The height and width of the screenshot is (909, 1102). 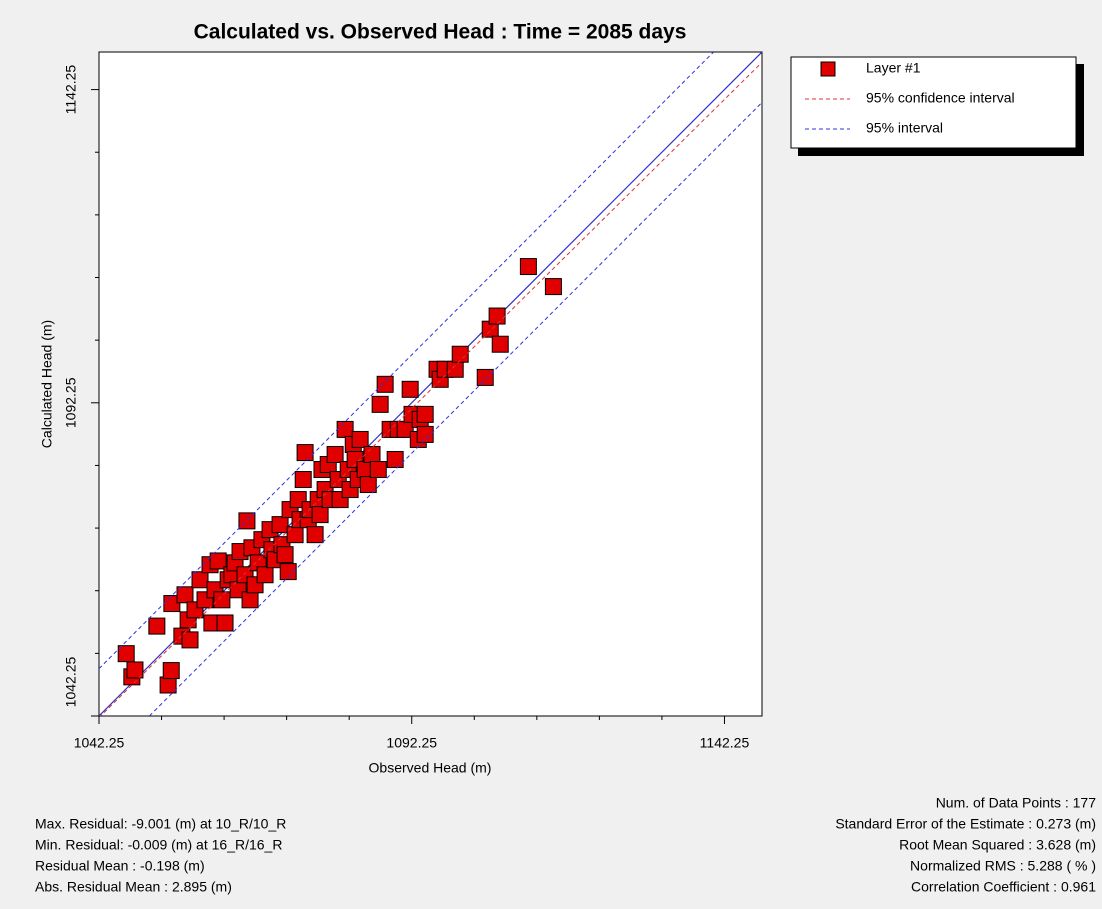 What do you see at coordinates (71, 90) in the screenshot?
I see `y-tick-label: 1142.25` at bounding box center [71, 90].